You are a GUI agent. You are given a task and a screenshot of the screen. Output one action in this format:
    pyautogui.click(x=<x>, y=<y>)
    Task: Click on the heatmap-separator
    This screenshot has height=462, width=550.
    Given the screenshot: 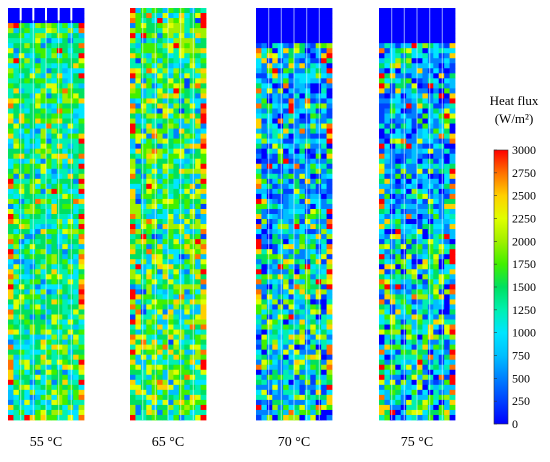 What is the action you would take?
    pyautogui.click(x=71, y=214)
    